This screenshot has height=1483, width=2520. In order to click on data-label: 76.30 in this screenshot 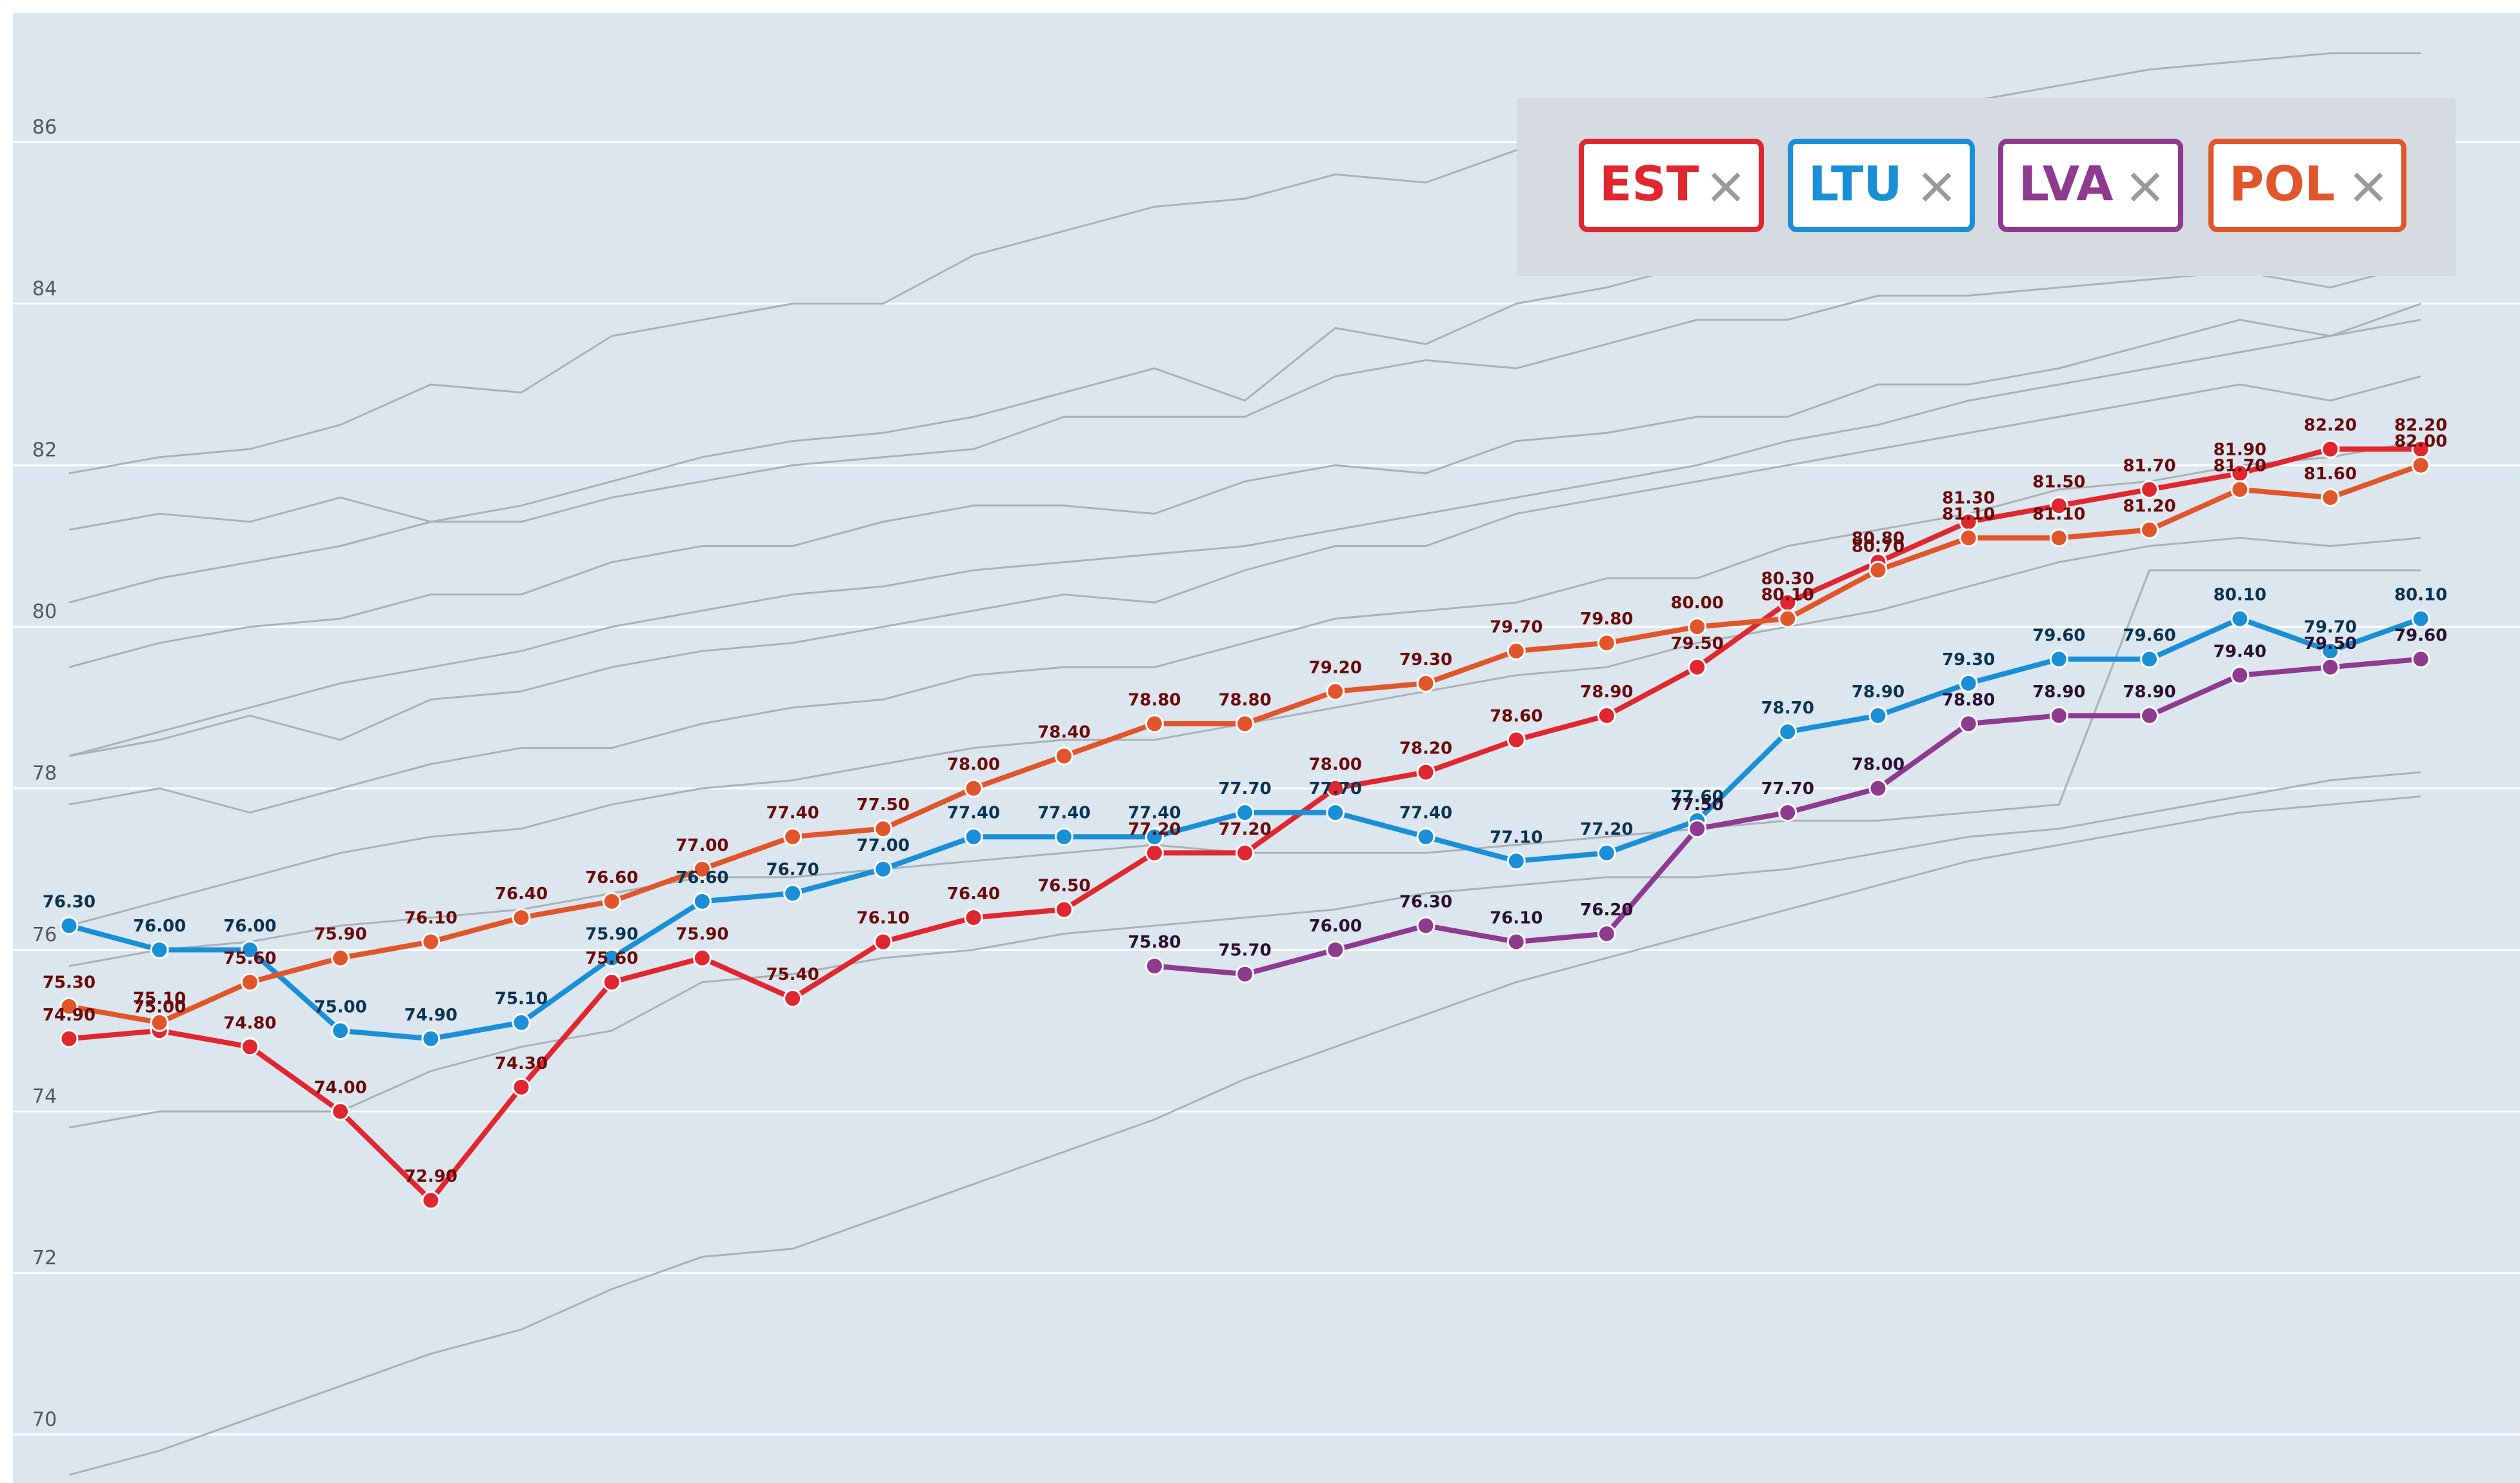, I will do `click(69, 901)`.